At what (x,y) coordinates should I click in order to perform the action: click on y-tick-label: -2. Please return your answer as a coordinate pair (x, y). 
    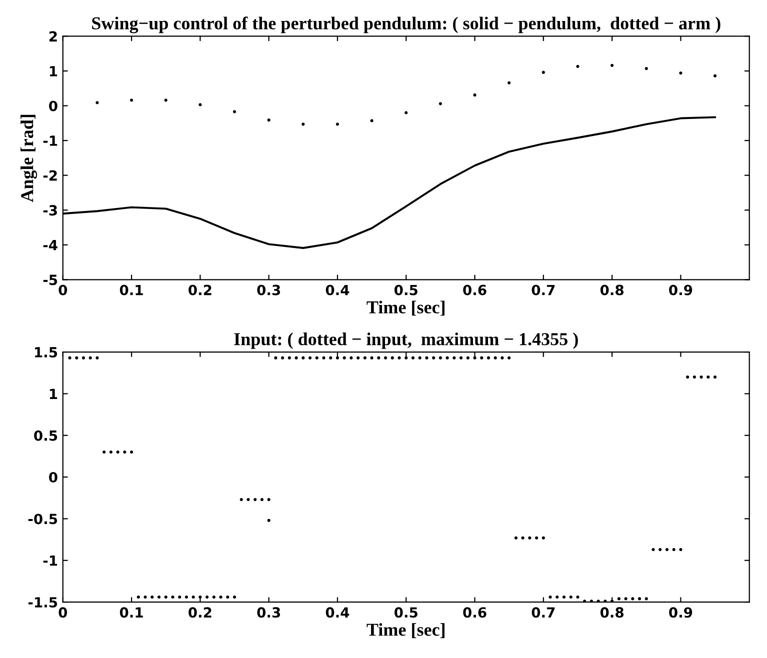
    Looking at the image, I should click on (50, 175).